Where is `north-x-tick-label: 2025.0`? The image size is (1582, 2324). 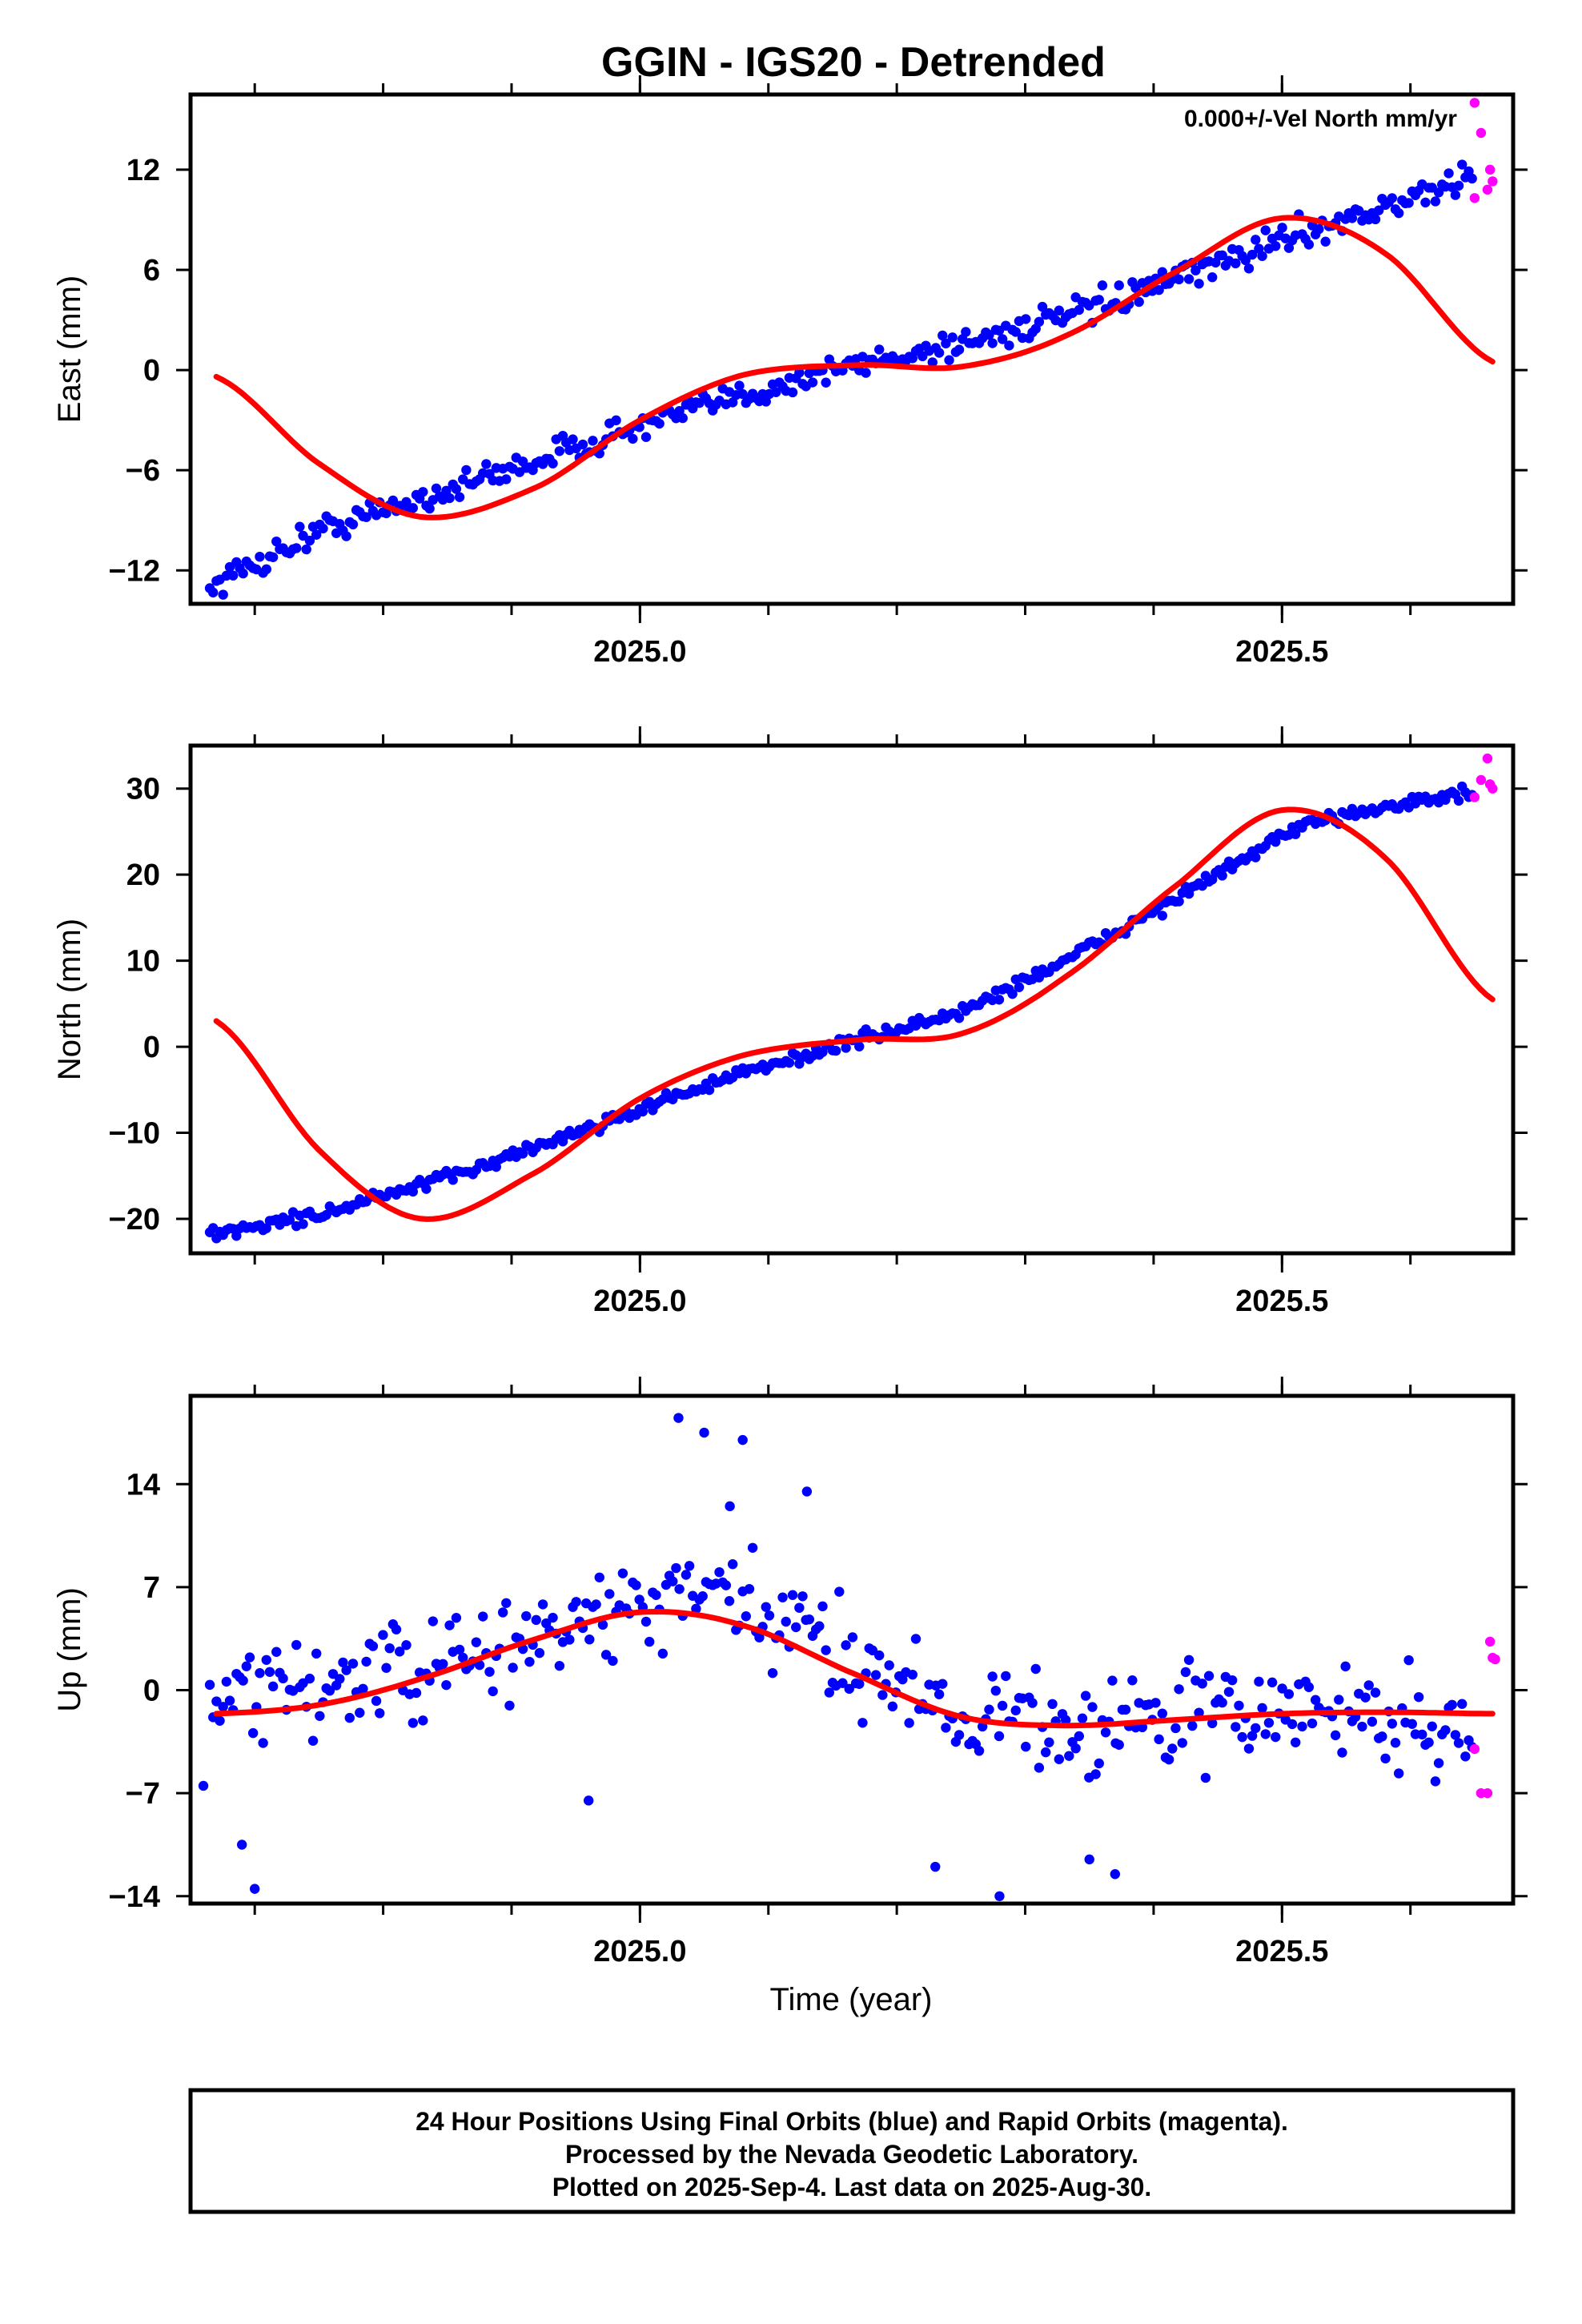 north-x-tick-label: 2025.0 is located at coordinates (639, 1301).